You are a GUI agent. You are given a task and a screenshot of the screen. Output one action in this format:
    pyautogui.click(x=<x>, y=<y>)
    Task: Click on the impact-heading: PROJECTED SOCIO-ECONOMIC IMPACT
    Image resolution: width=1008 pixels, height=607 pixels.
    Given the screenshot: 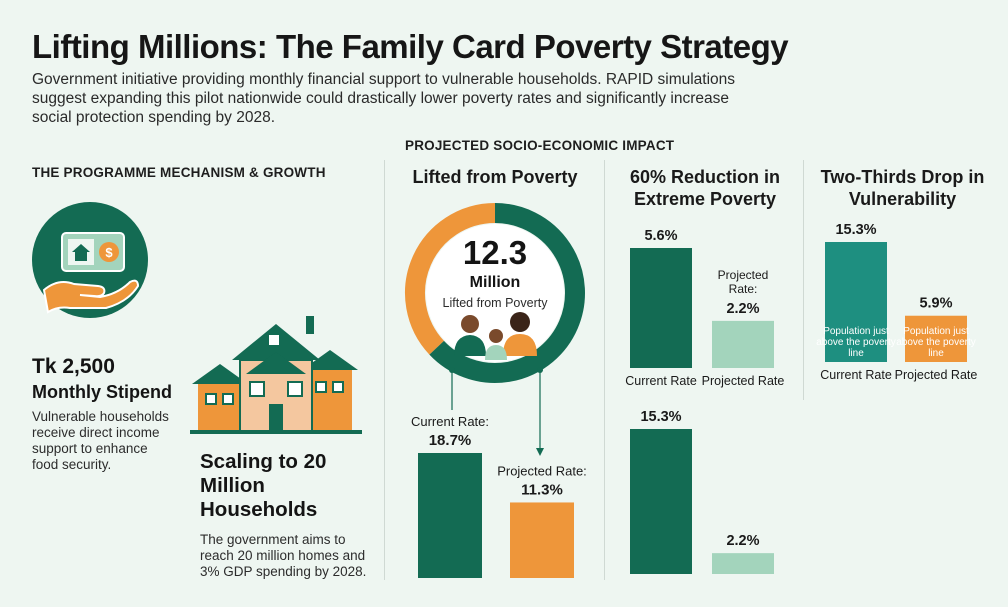 What is the action you would take?
    pyautogui.click(x=540, y=145)
    